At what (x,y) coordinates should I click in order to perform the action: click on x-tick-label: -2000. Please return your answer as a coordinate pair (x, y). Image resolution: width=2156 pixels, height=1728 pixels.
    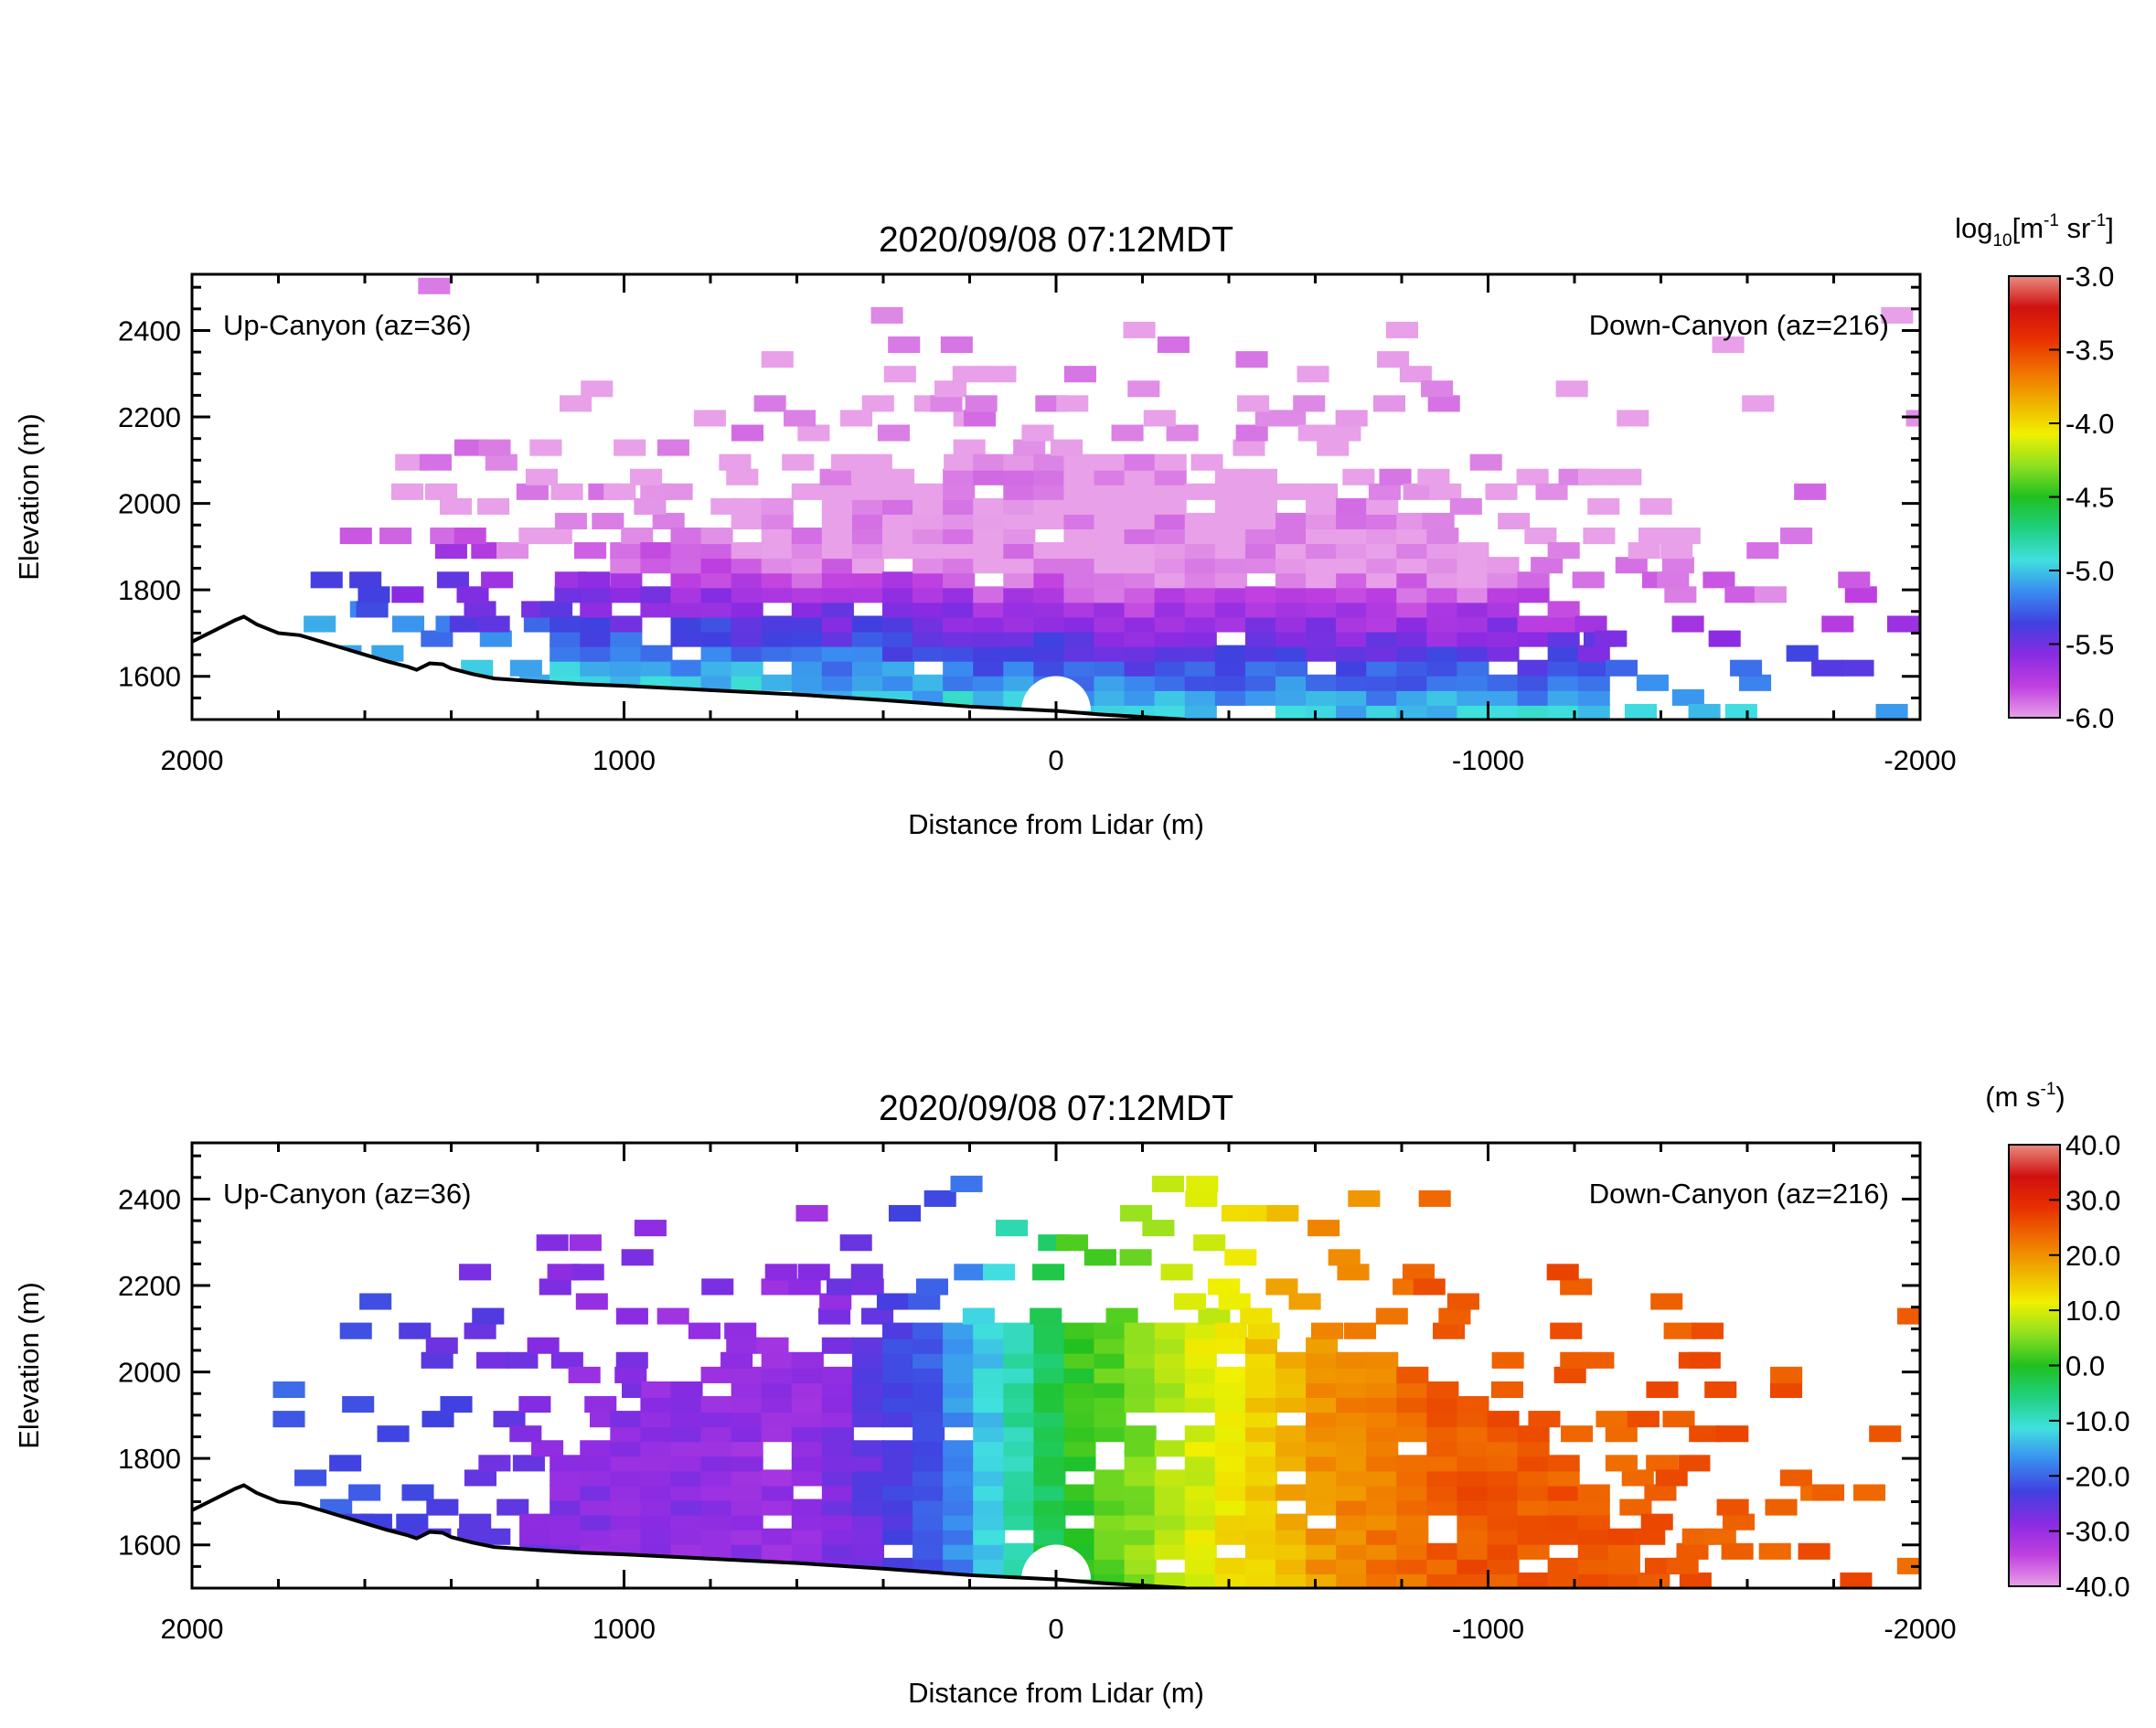
    Looking at the image, I should click on (1920, 1629).